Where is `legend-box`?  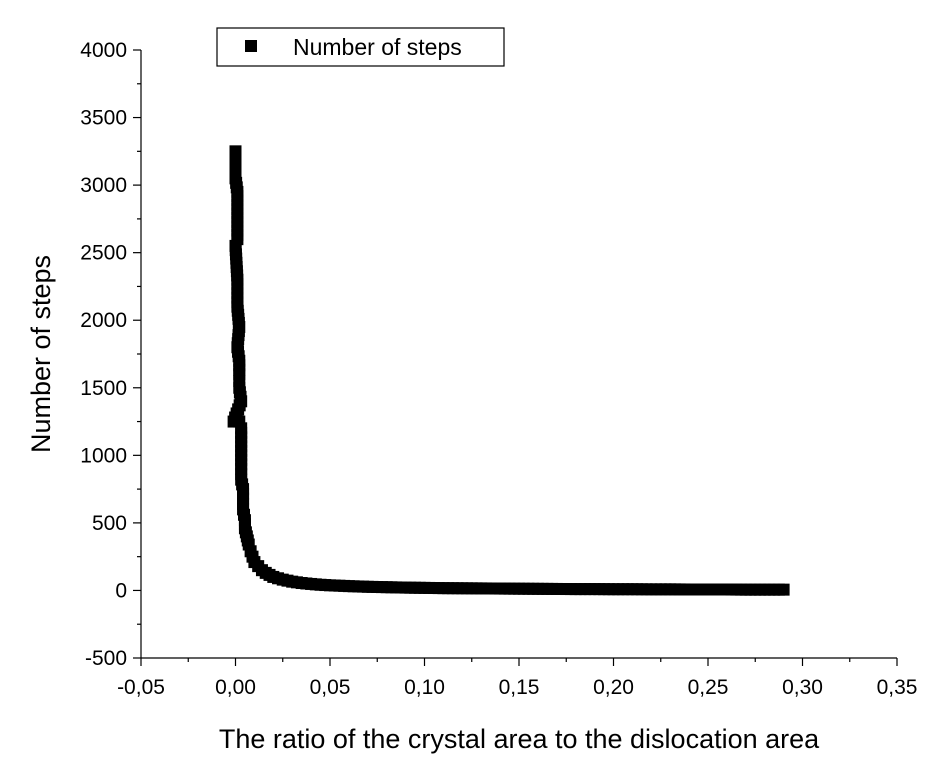
legend-box is located at coordinates (360, 47).